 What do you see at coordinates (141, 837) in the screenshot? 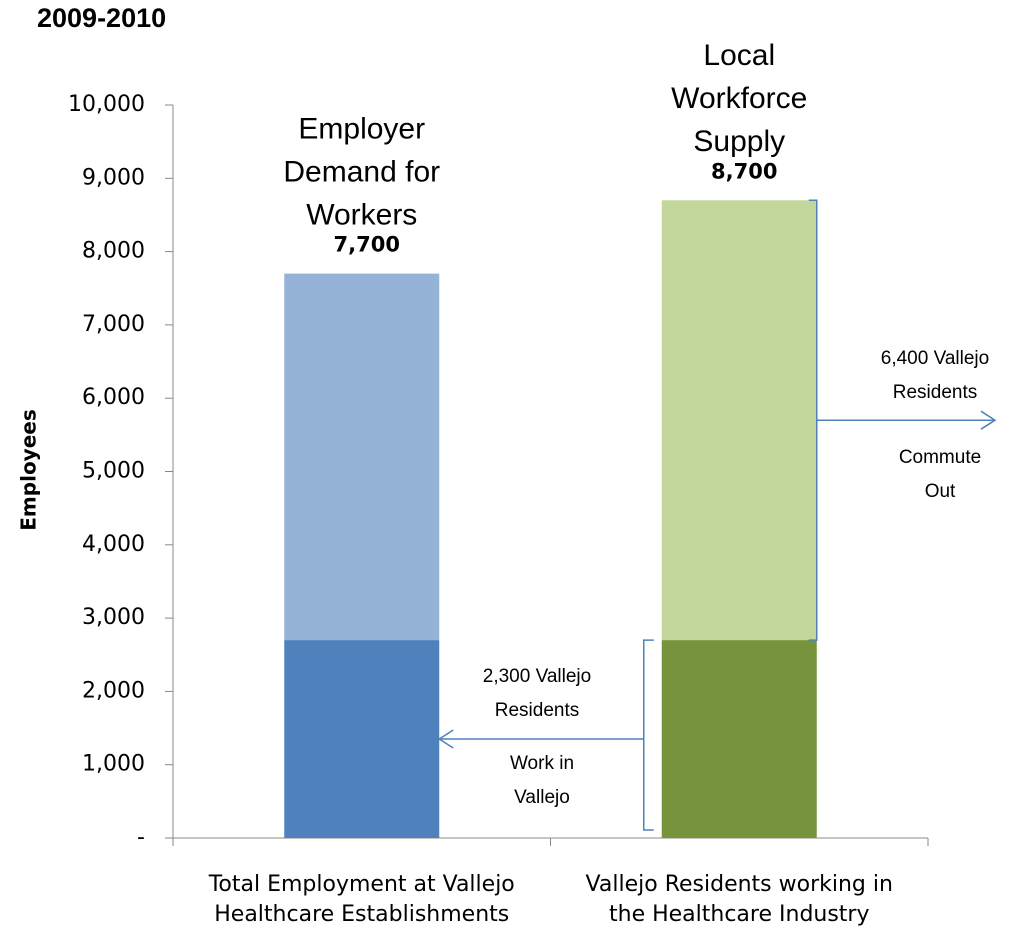
I see `y-tick-label: -` at bounding box center [141, 837].